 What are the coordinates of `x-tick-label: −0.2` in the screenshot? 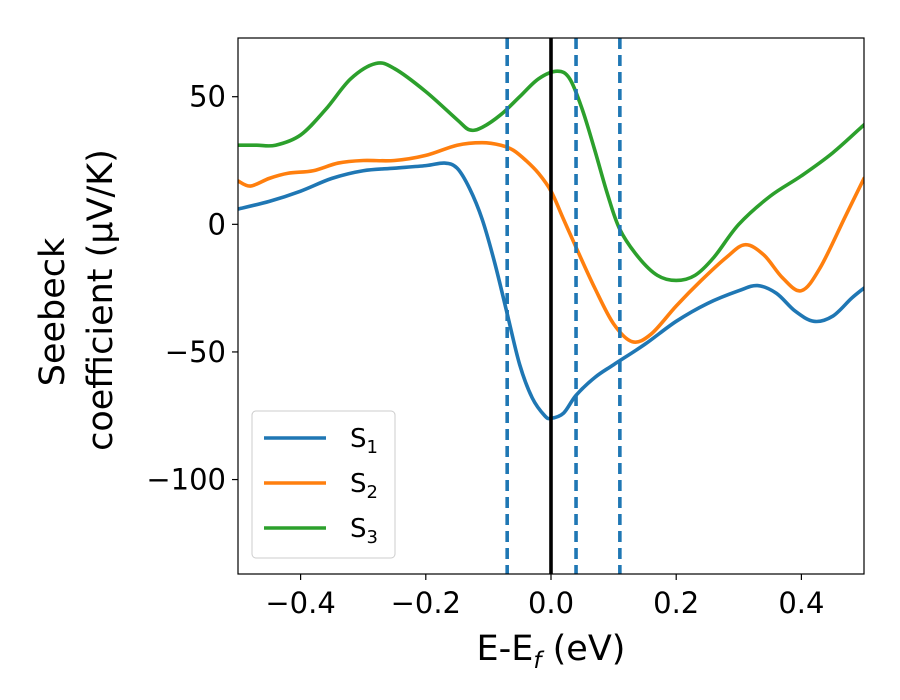 It's located at (426, 603).